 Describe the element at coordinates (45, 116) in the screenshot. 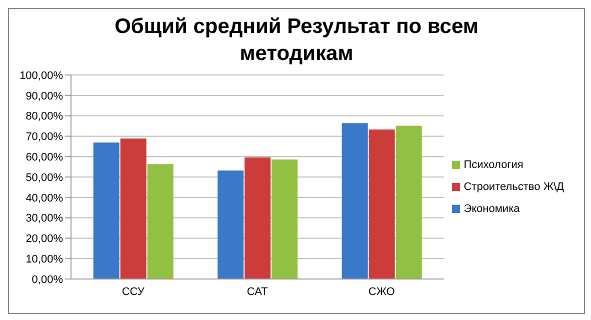

I see `y-tick-label: 80,00%` at that location.